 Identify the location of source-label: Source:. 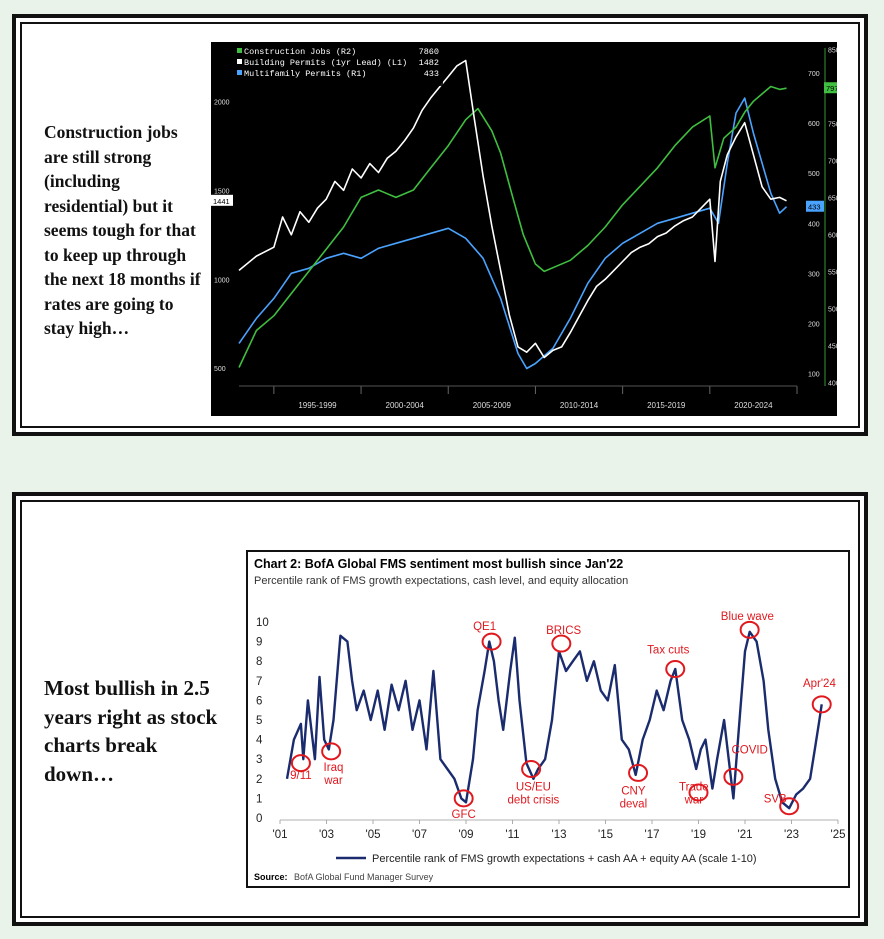
(271, 877).